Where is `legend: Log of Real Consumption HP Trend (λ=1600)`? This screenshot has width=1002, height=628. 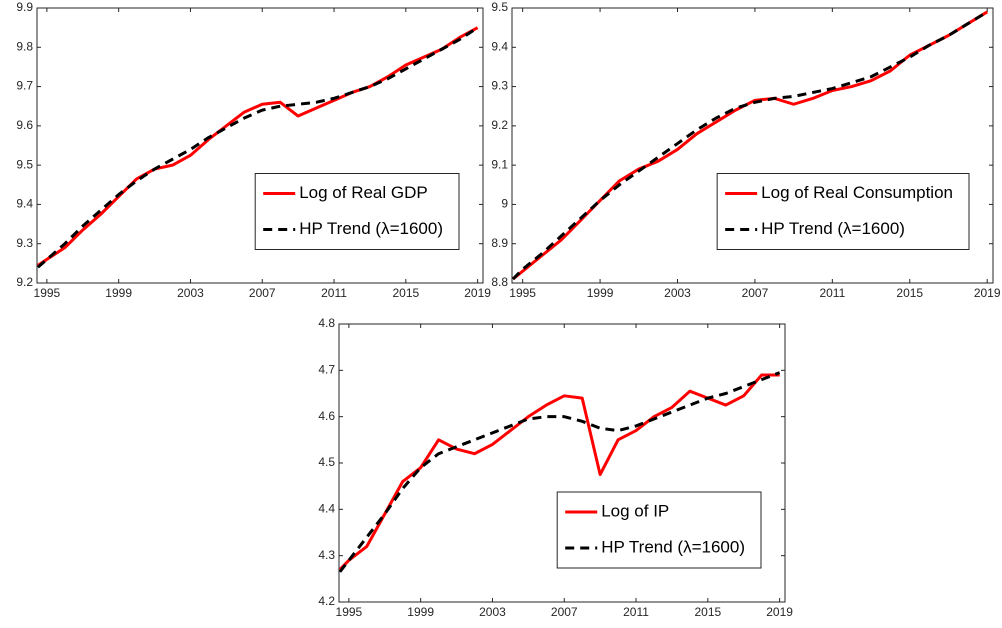
legend: Log of Real Consumption HP Trend (λ=1600) is located at coordinates (843, 211).